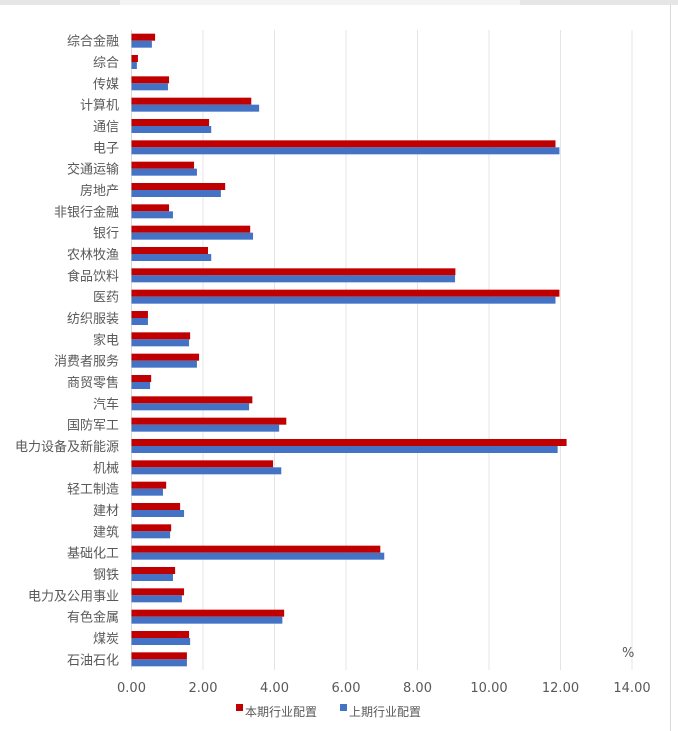  What do you see at coordinates (106, 340) in the screenshot?
I see `category-label: 家电` at bounding box center [106, 340].